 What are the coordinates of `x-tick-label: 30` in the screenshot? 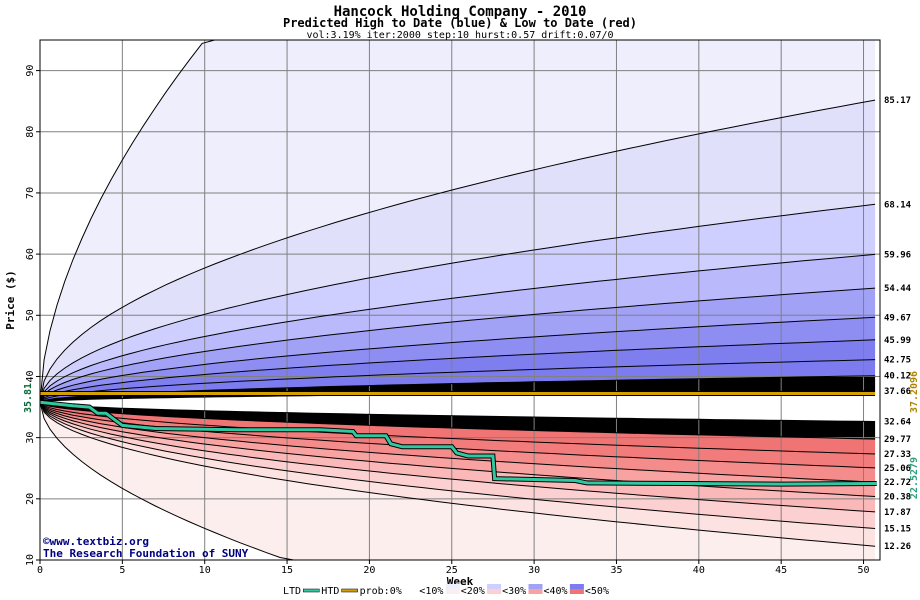 It's located at (534, 570).